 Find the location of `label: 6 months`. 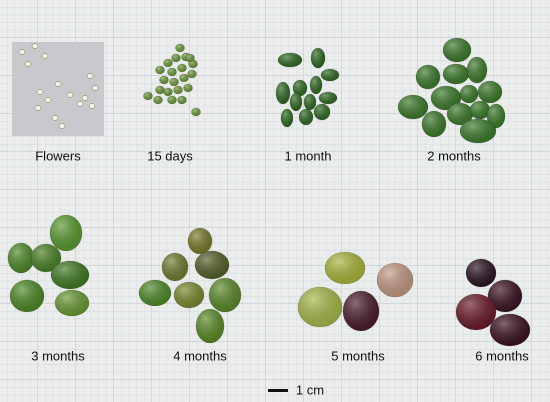

label: 6 months is located at coordinates (502, 355).